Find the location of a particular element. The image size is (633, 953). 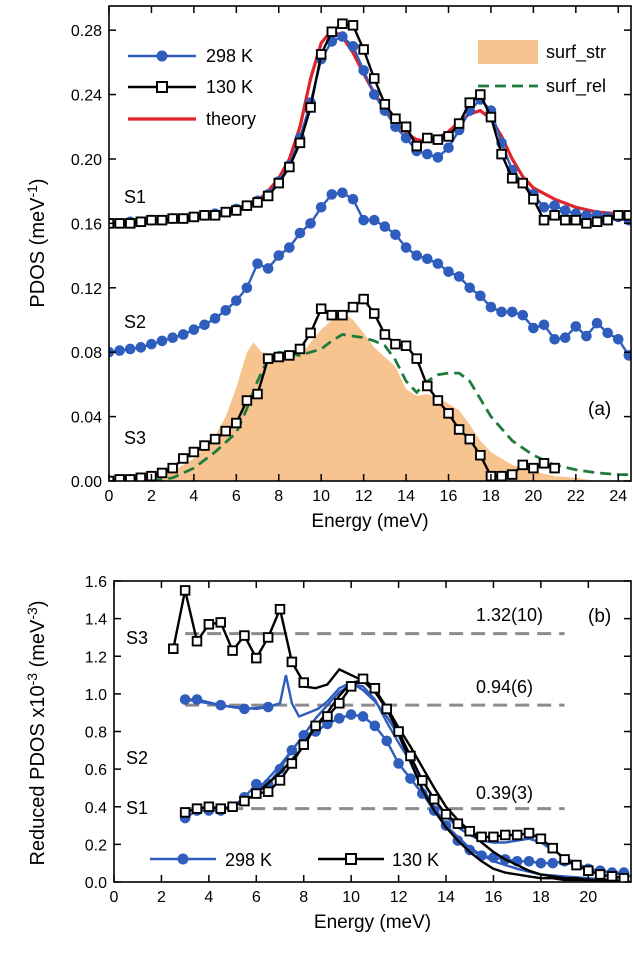

b-x-tick-label: 14 is located at coordinates (446, 897).